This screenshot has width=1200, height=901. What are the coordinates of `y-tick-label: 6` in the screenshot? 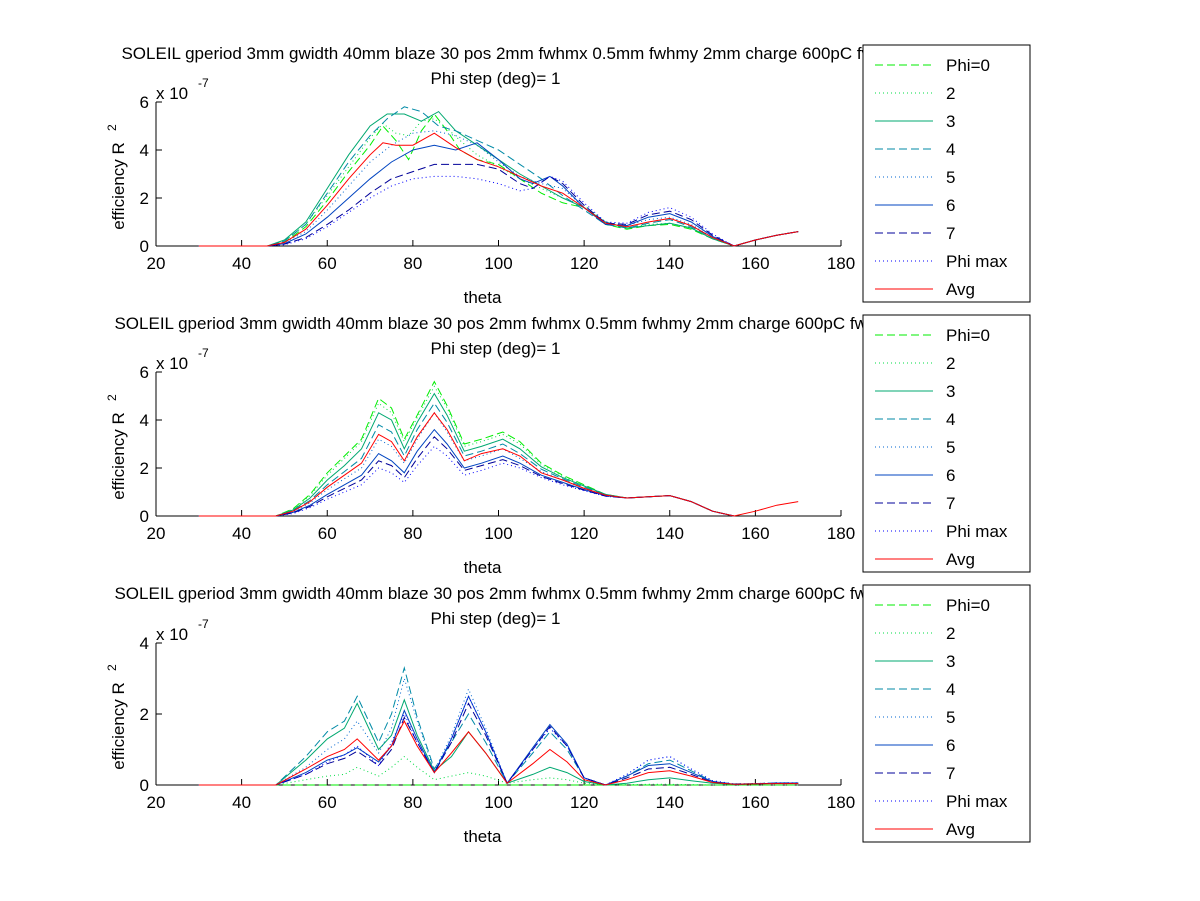 It's located at (144, 102).